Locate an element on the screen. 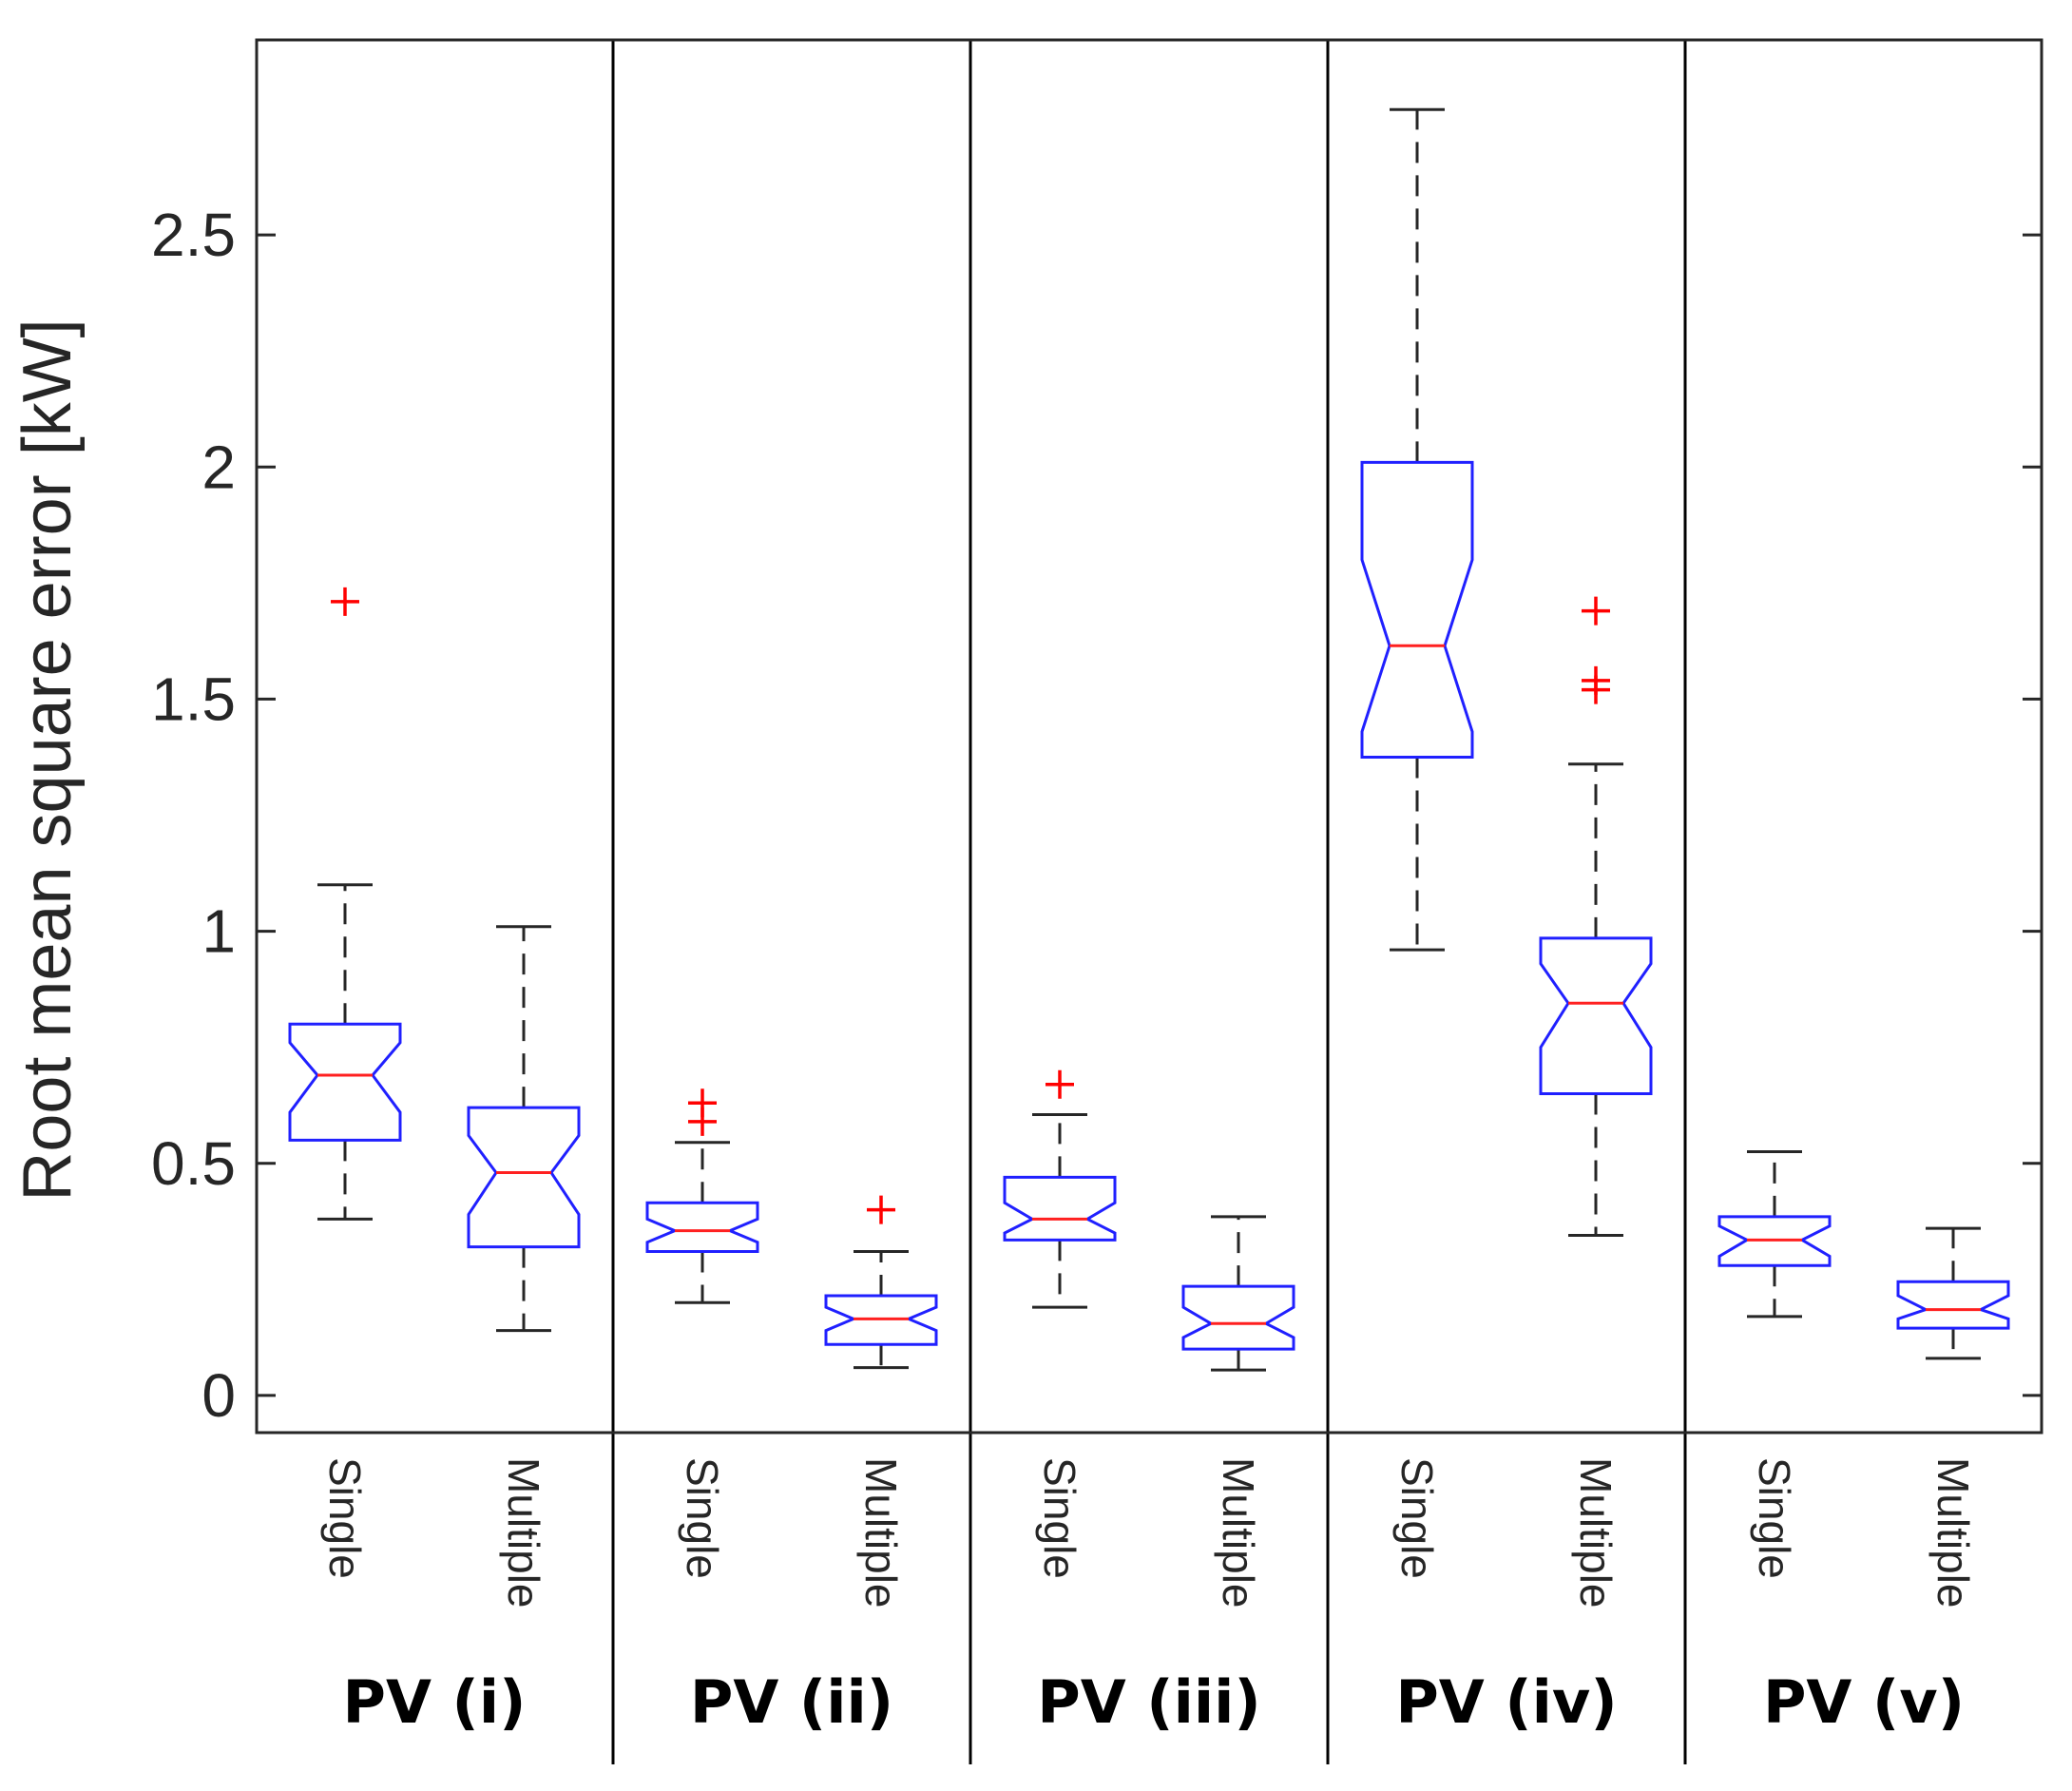 Image resolution: width=2072 pixels, height=1791 pixels. y-tick-label: 0.5 is located at coordinates (193, 1163).